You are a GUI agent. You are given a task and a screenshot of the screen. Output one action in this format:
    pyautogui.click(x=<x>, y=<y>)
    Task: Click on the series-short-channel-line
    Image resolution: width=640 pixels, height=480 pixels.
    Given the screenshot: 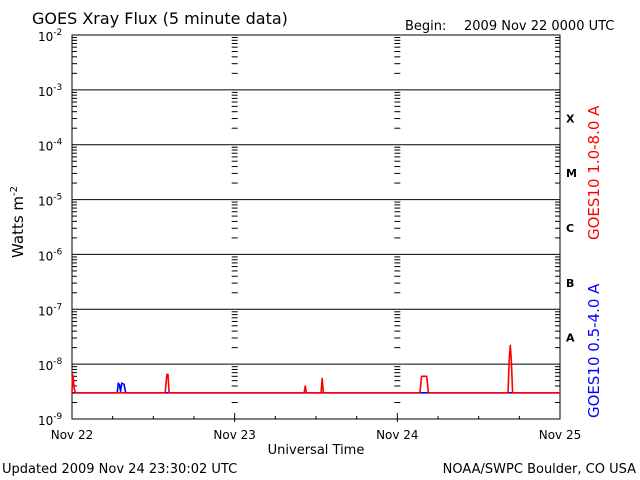 What is the action you would take?
    pyautogui.click(x=316, y=388)
    